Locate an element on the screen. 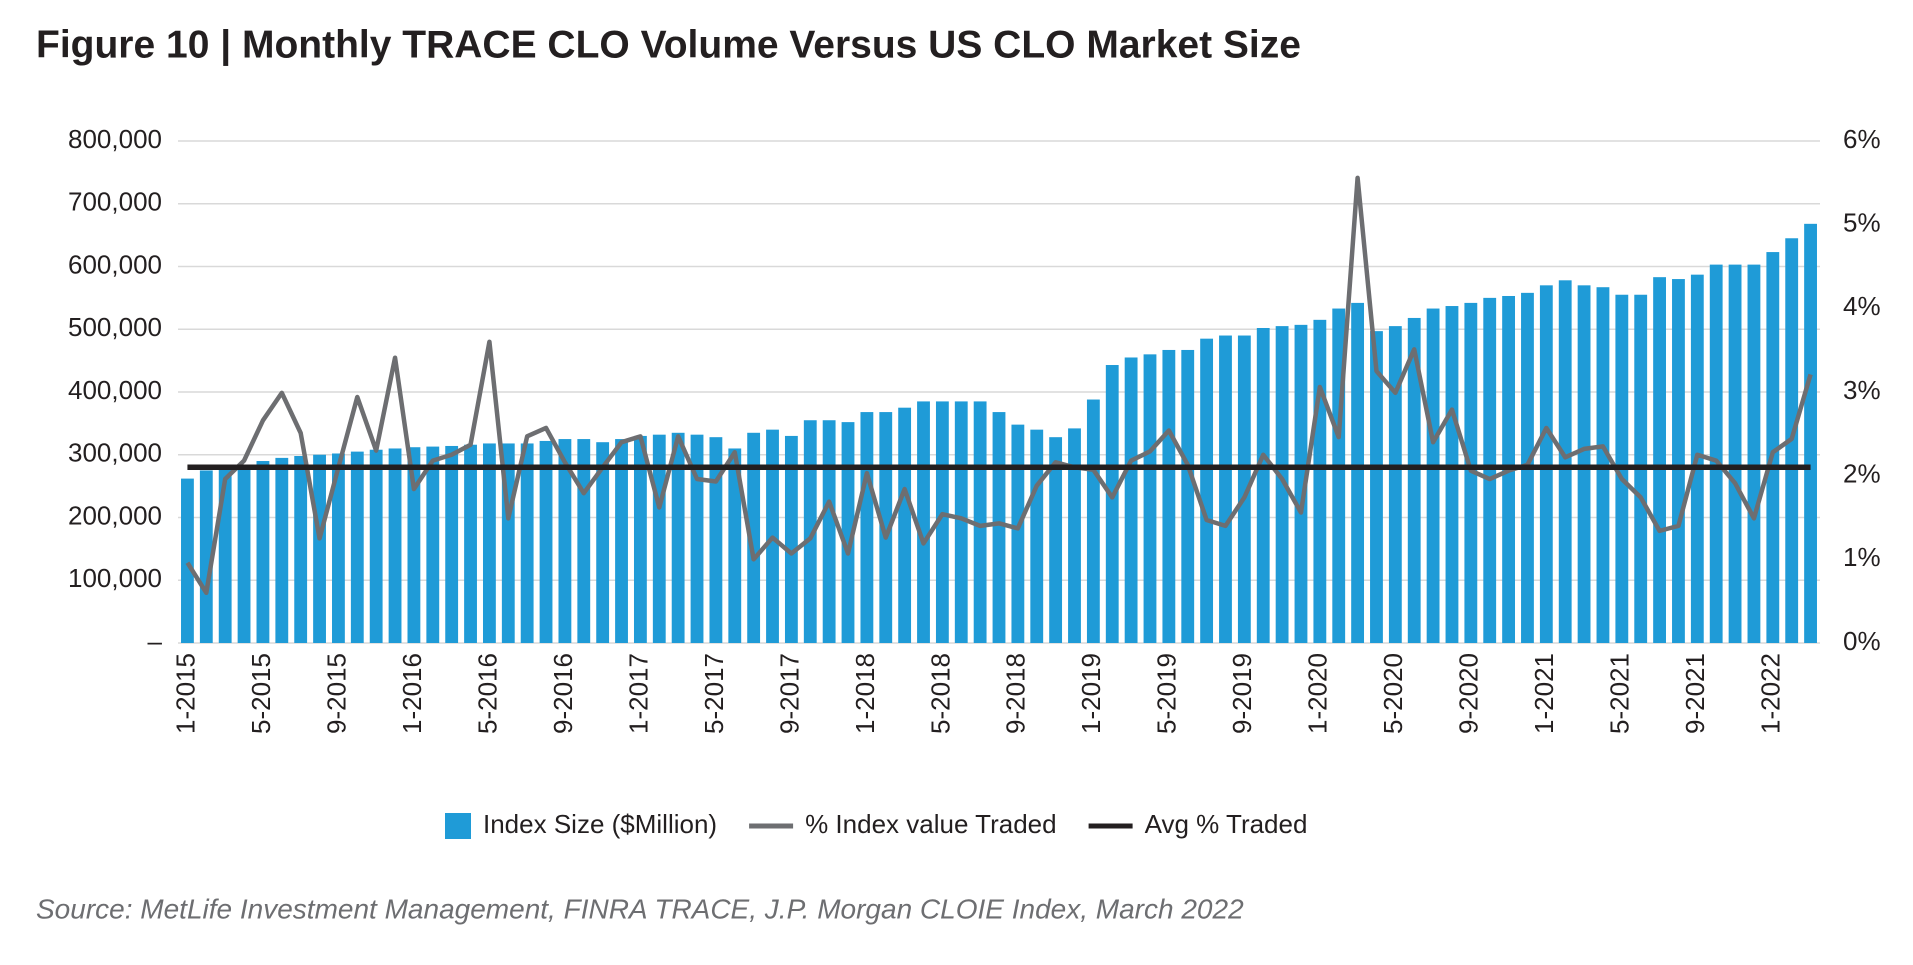 Image resolution: width=1913 pixels, height=965 pixels. y2-tick-label: 4% is located at coordinates (1862, 306).